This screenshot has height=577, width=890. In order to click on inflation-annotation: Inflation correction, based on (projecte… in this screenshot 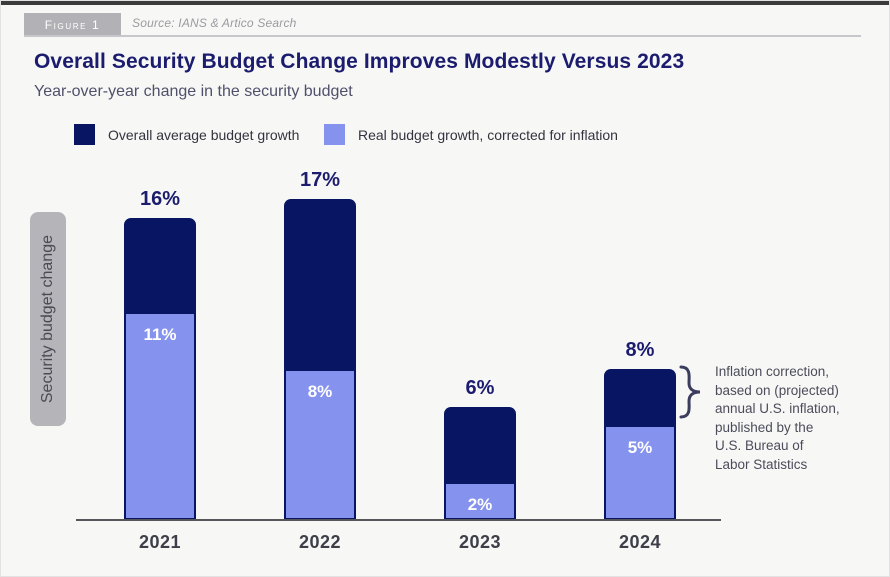, I will do `click(777, 418)`.